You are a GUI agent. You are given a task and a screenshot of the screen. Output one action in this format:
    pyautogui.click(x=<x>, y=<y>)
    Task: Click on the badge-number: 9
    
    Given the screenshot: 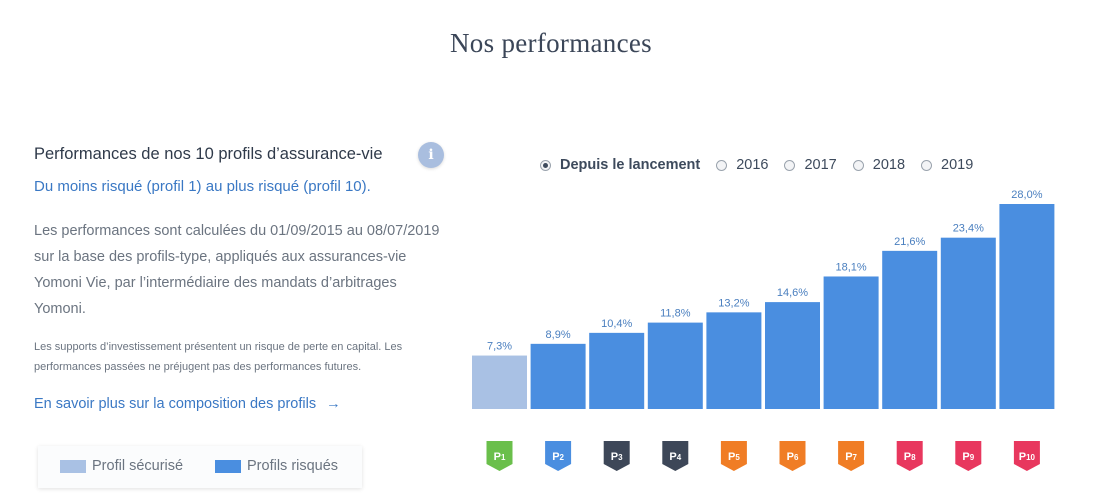 What is the action you would take?
    pyautogui.click(x=972, y=457)
    